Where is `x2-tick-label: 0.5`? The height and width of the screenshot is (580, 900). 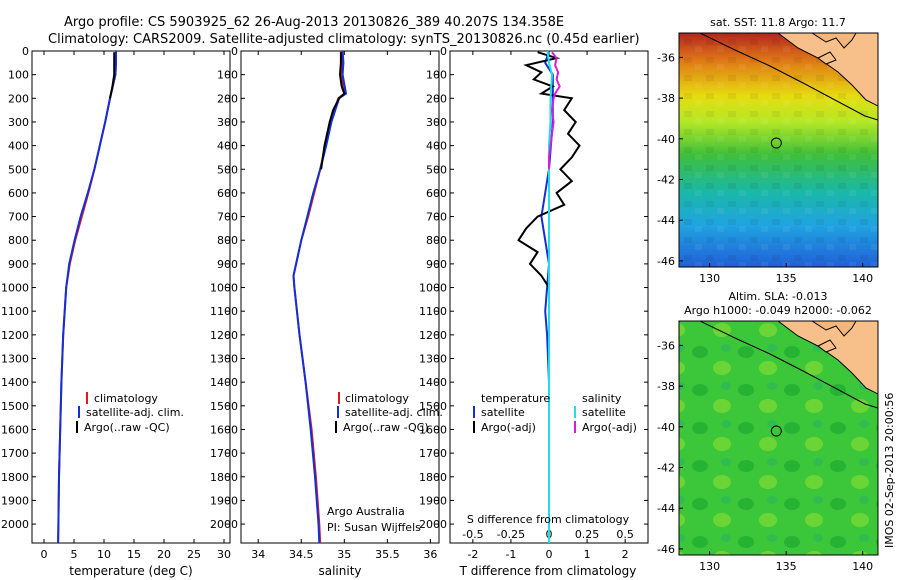
x2-tick-label: 0.5 is located at coordinates (625, 534).